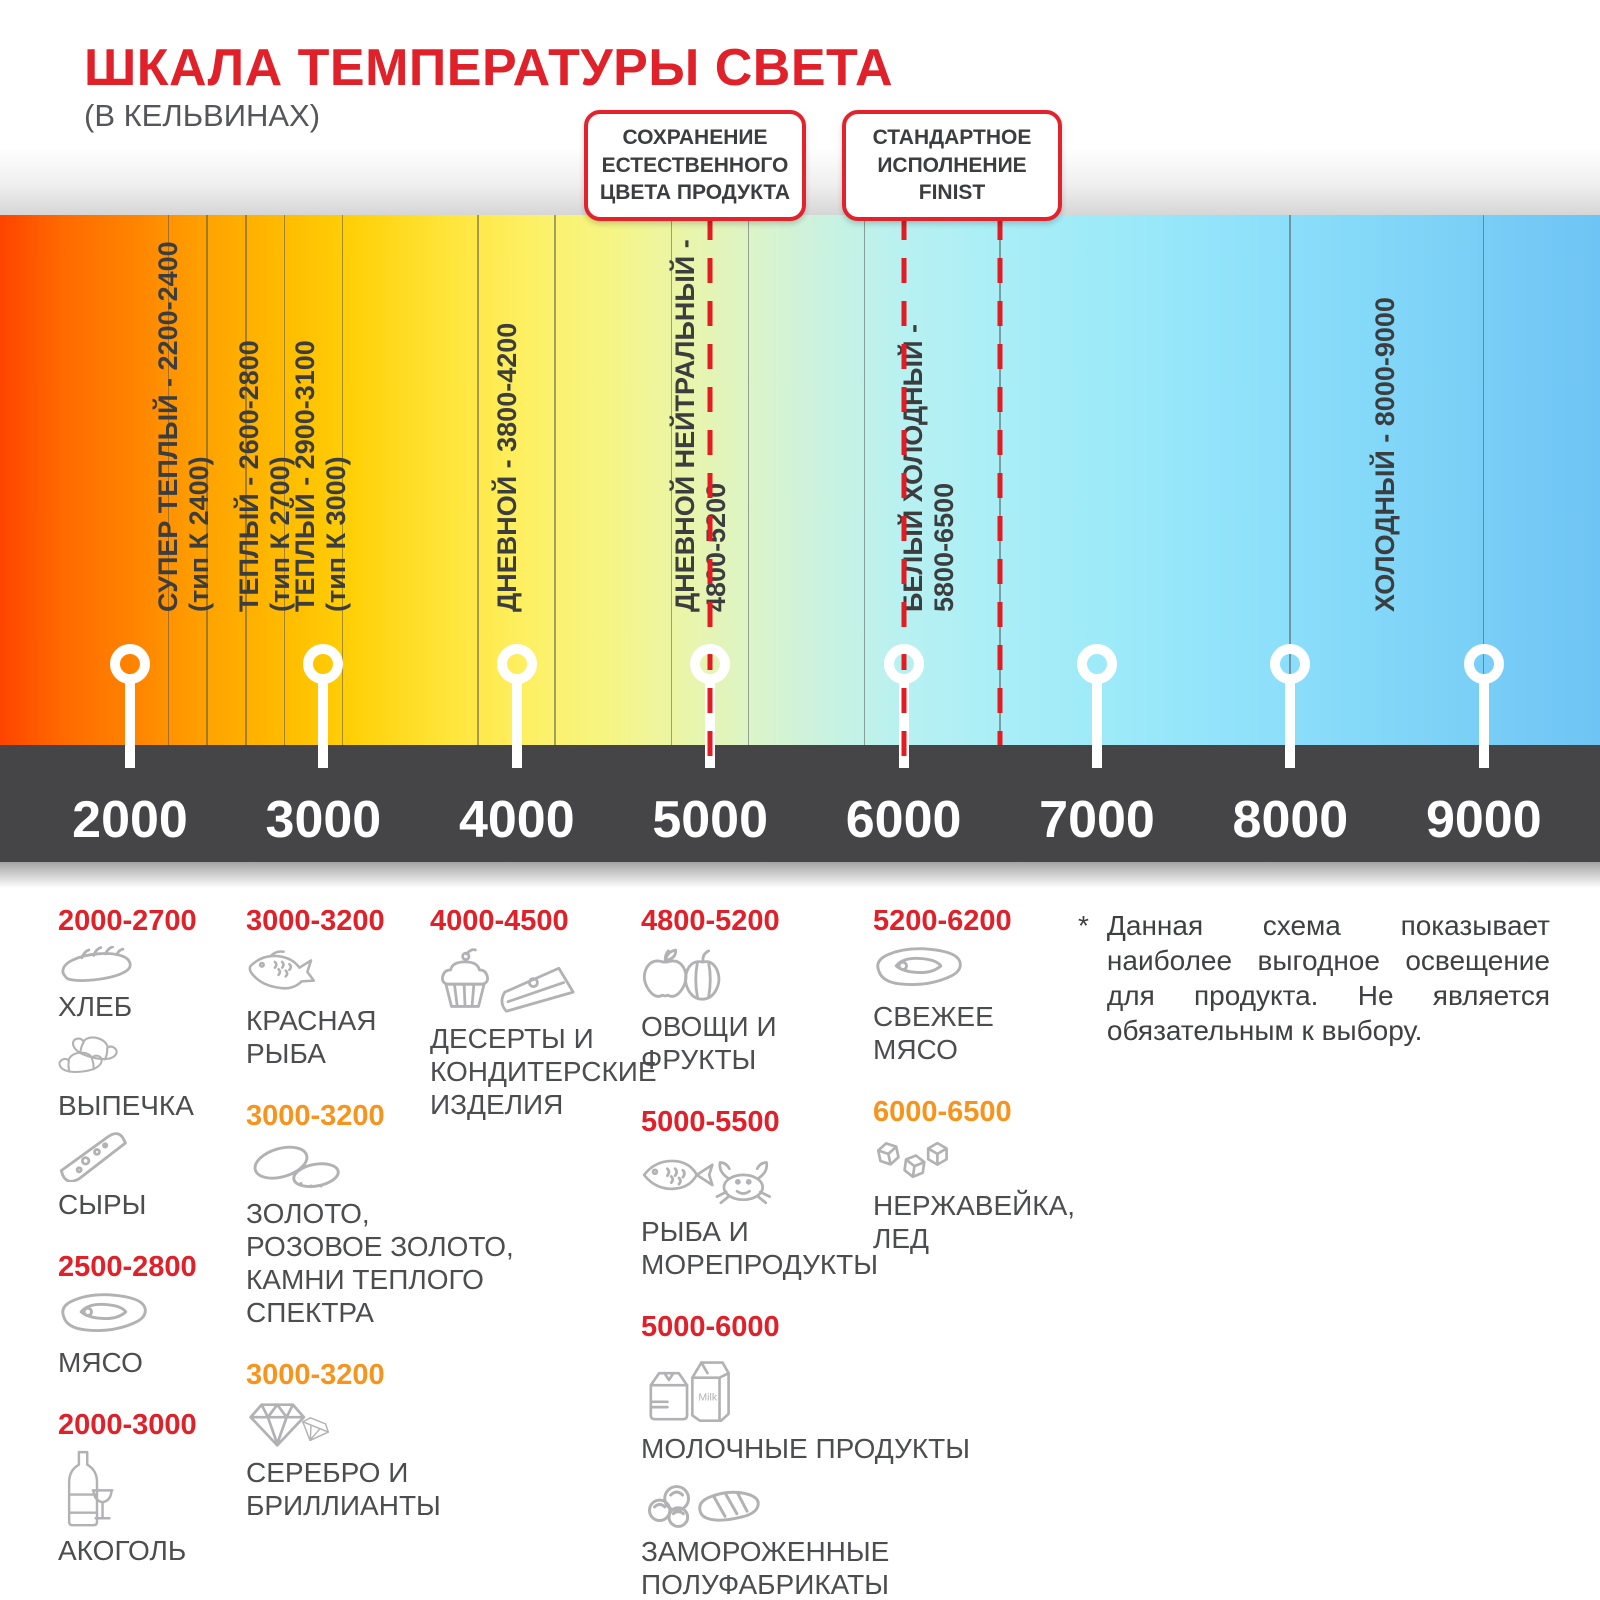 Image resolution: width=1600 pixels, height=1600 pixels. I want to click on legend-group: 5200-6200 СВЕЖЕЕ МЯСО, so click(975, 985).